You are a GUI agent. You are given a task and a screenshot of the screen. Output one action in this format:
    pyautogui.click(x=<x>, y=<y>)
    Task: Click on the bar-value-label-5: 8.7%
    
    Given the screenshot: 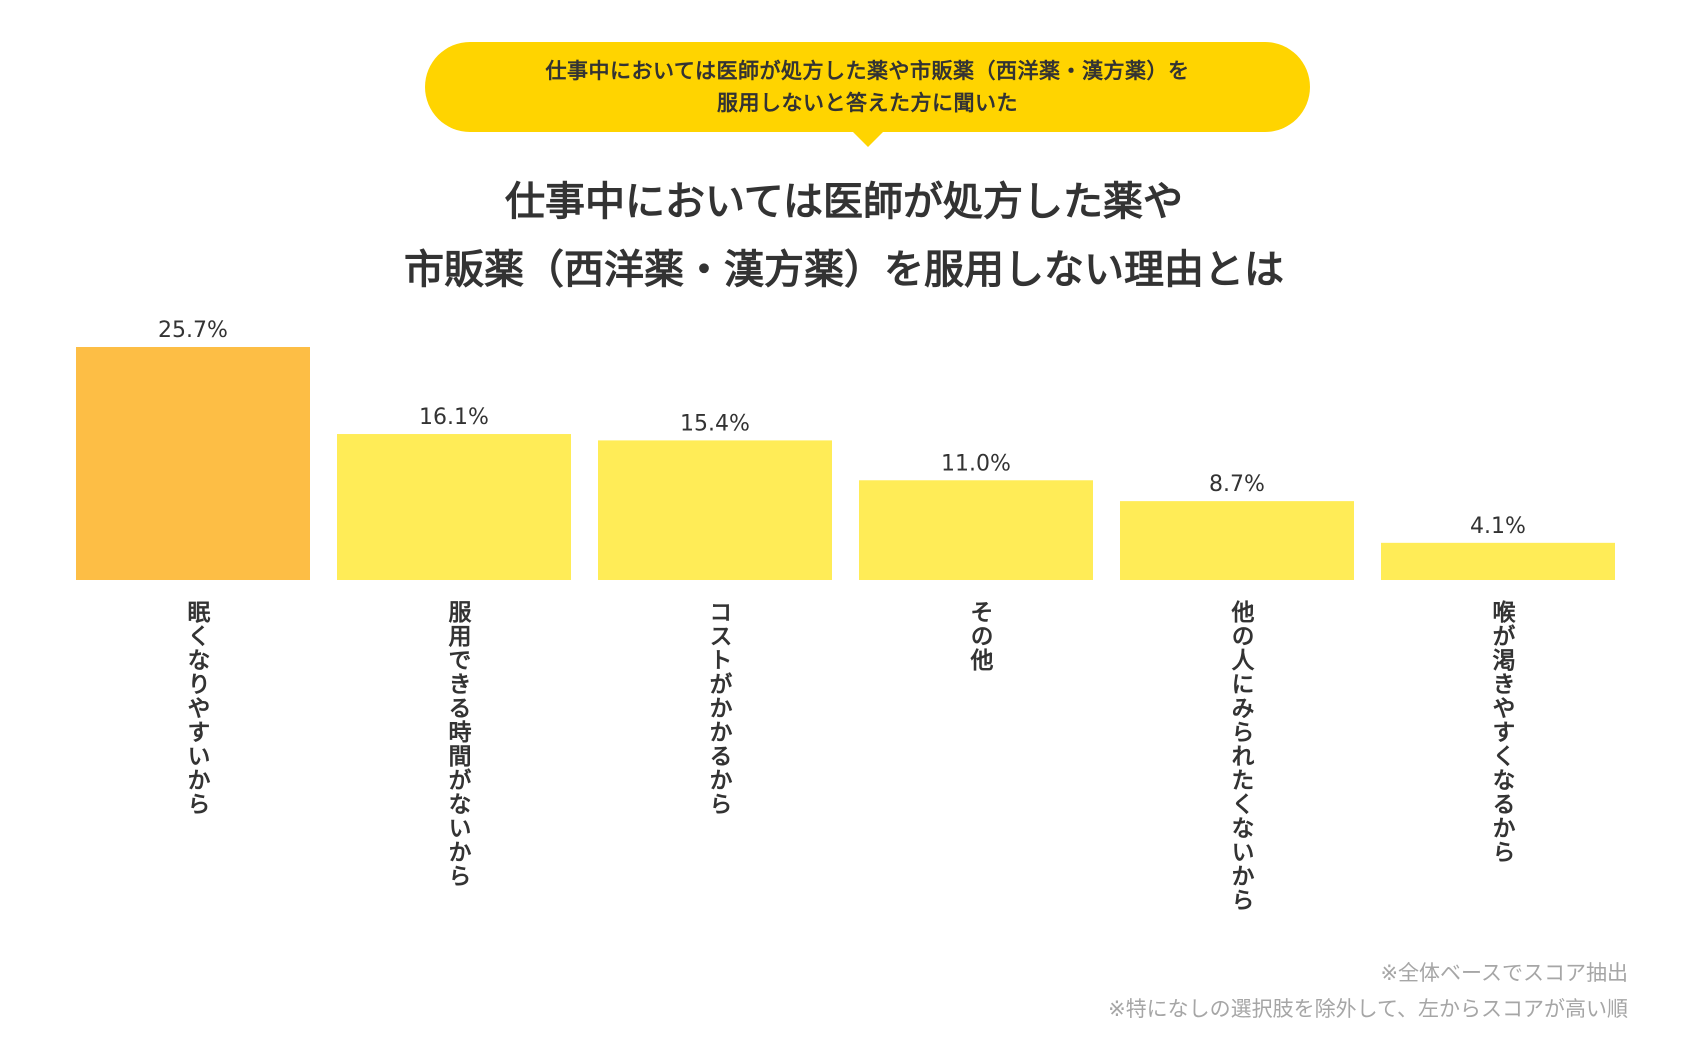 What is the action you would take?
    pyautogui.click(x=1237, y=484)
    